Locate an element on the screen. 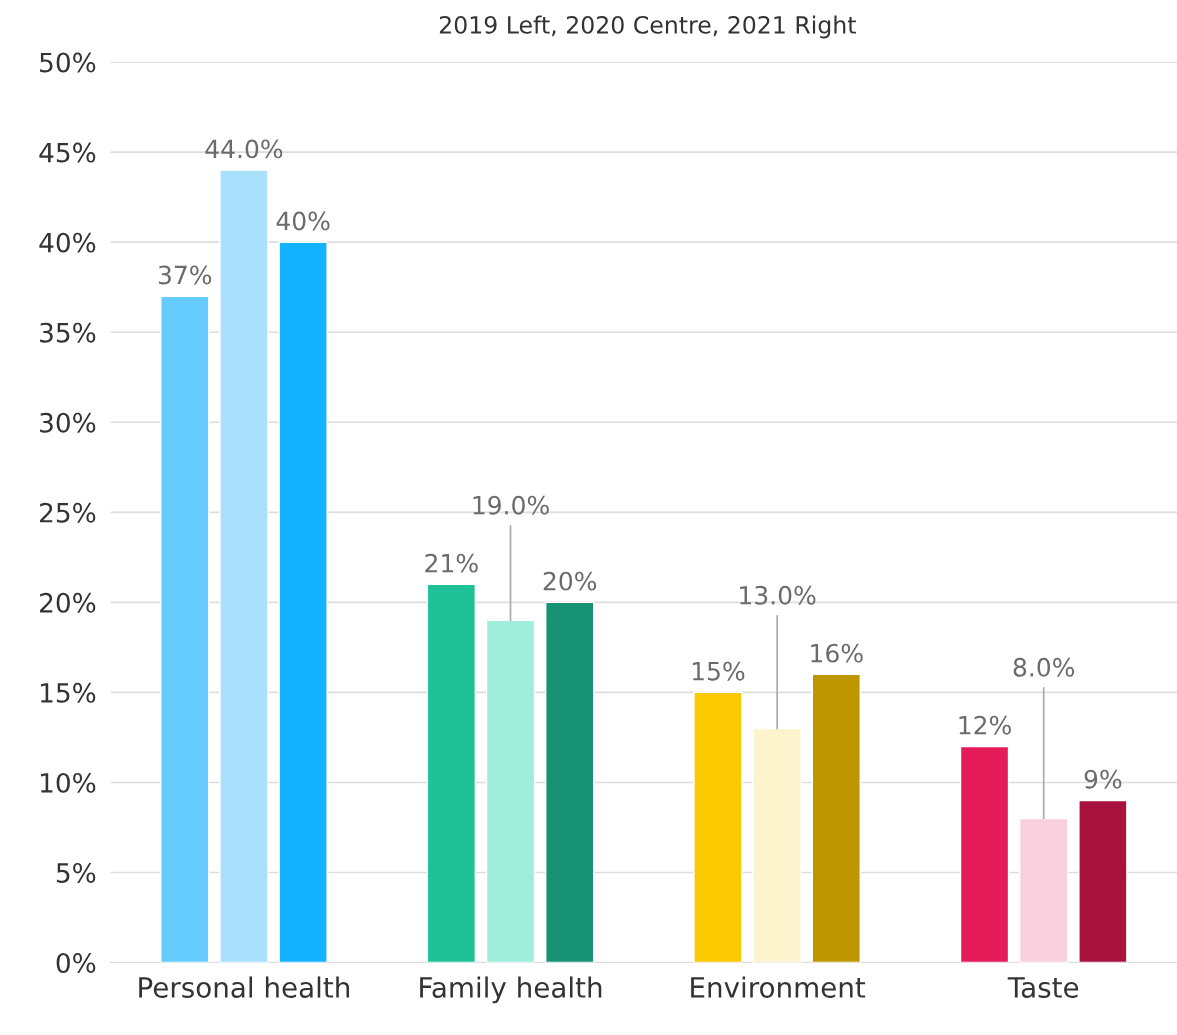 Image resolution: width=1177 pixels, height=1035 pixels. data-label: 8.0% is located at coordinates (1044, 667).